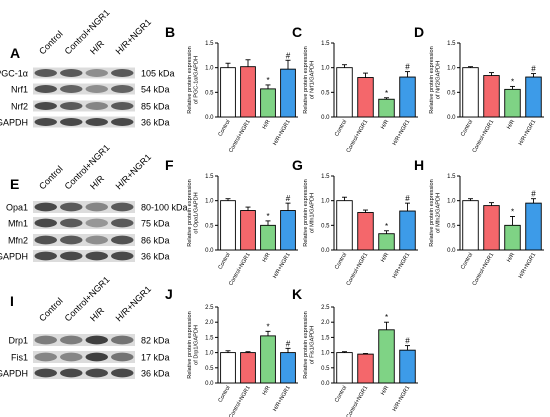 Image resolution: width=550 pixels, height=417 pixels. I want to click on protein-label: Opa1, so click(17, 208).